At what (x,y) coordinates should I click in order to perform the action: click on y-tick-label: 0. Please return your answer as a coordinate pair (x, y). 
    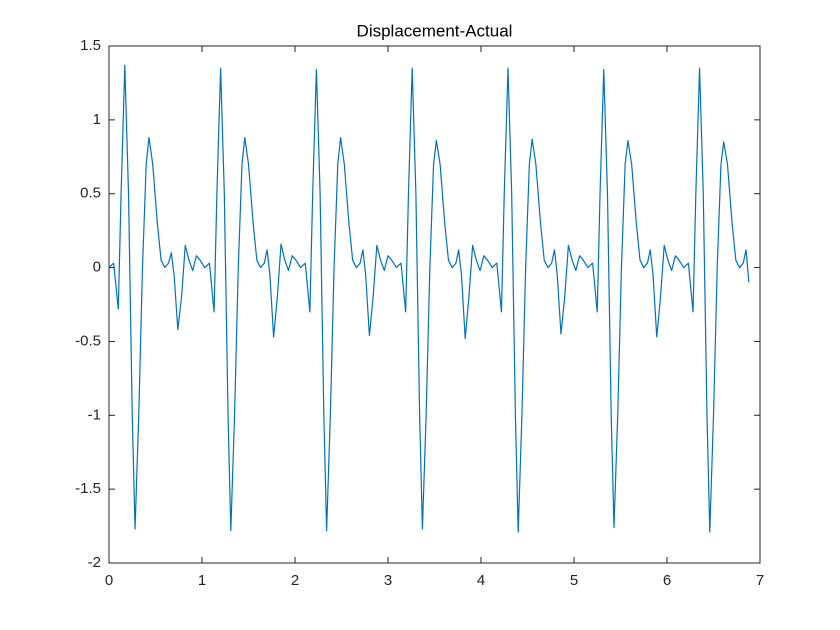
    Looking at the image, I should click on (97, 267).